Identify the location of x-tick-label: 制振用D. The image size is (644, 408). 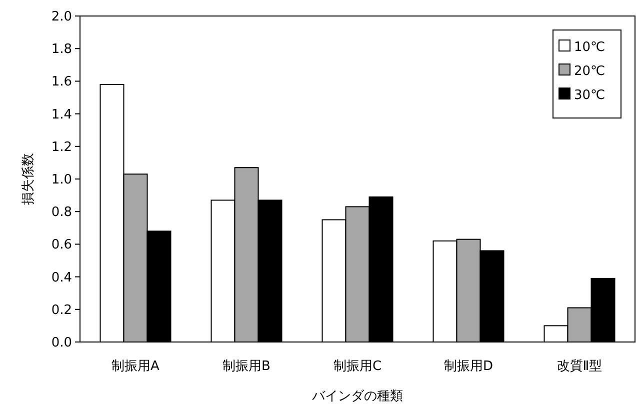
(469, 366).